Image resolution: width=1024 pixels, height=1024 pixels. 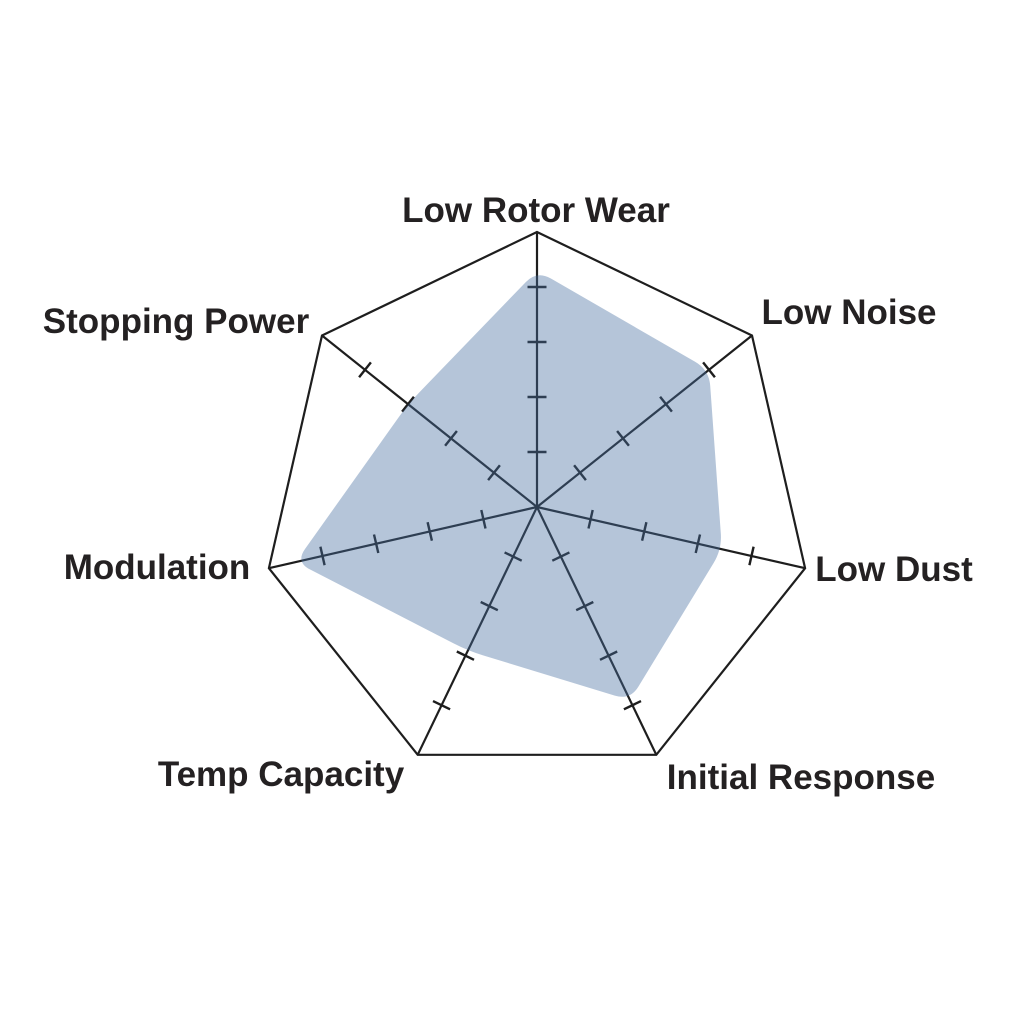 What do you see at coordinates (536, 210) in the screenshot?
I see `axis-label-low-rotor-wear: Low Rotor Wear` at bounding box center [536, 210].